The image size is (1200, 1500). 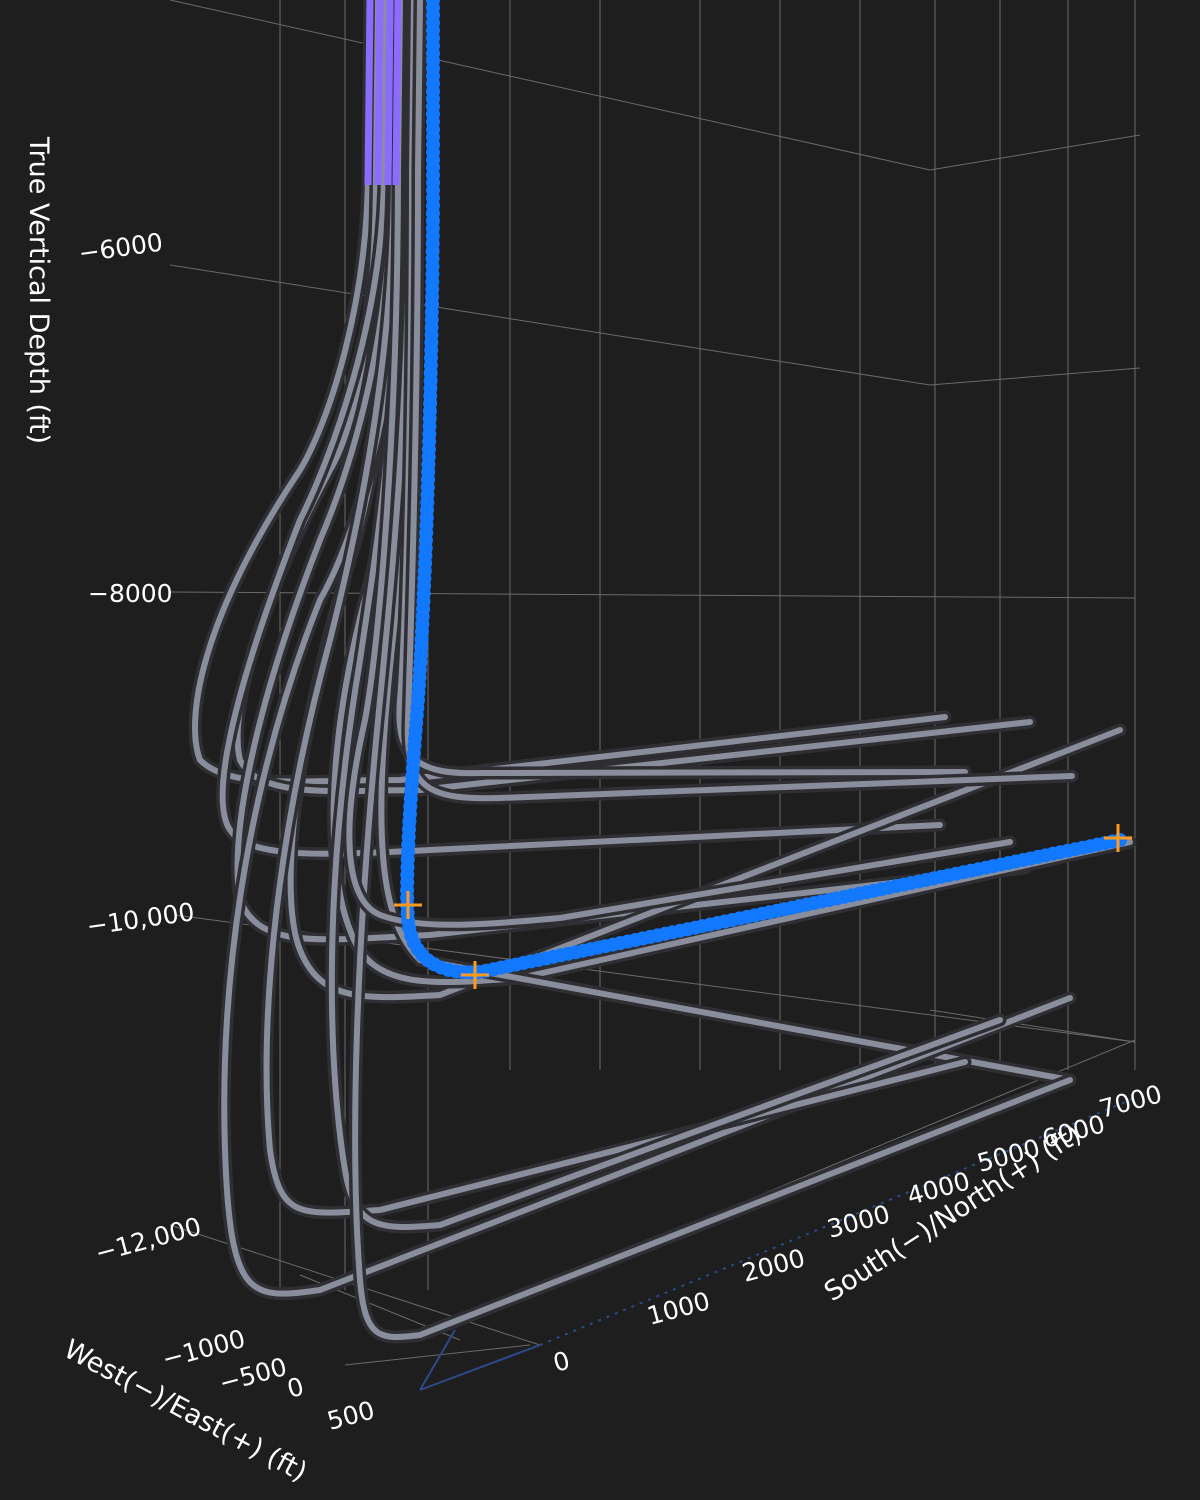 I want to click on x-tick-label: 0, so click(x=295, y=1388).